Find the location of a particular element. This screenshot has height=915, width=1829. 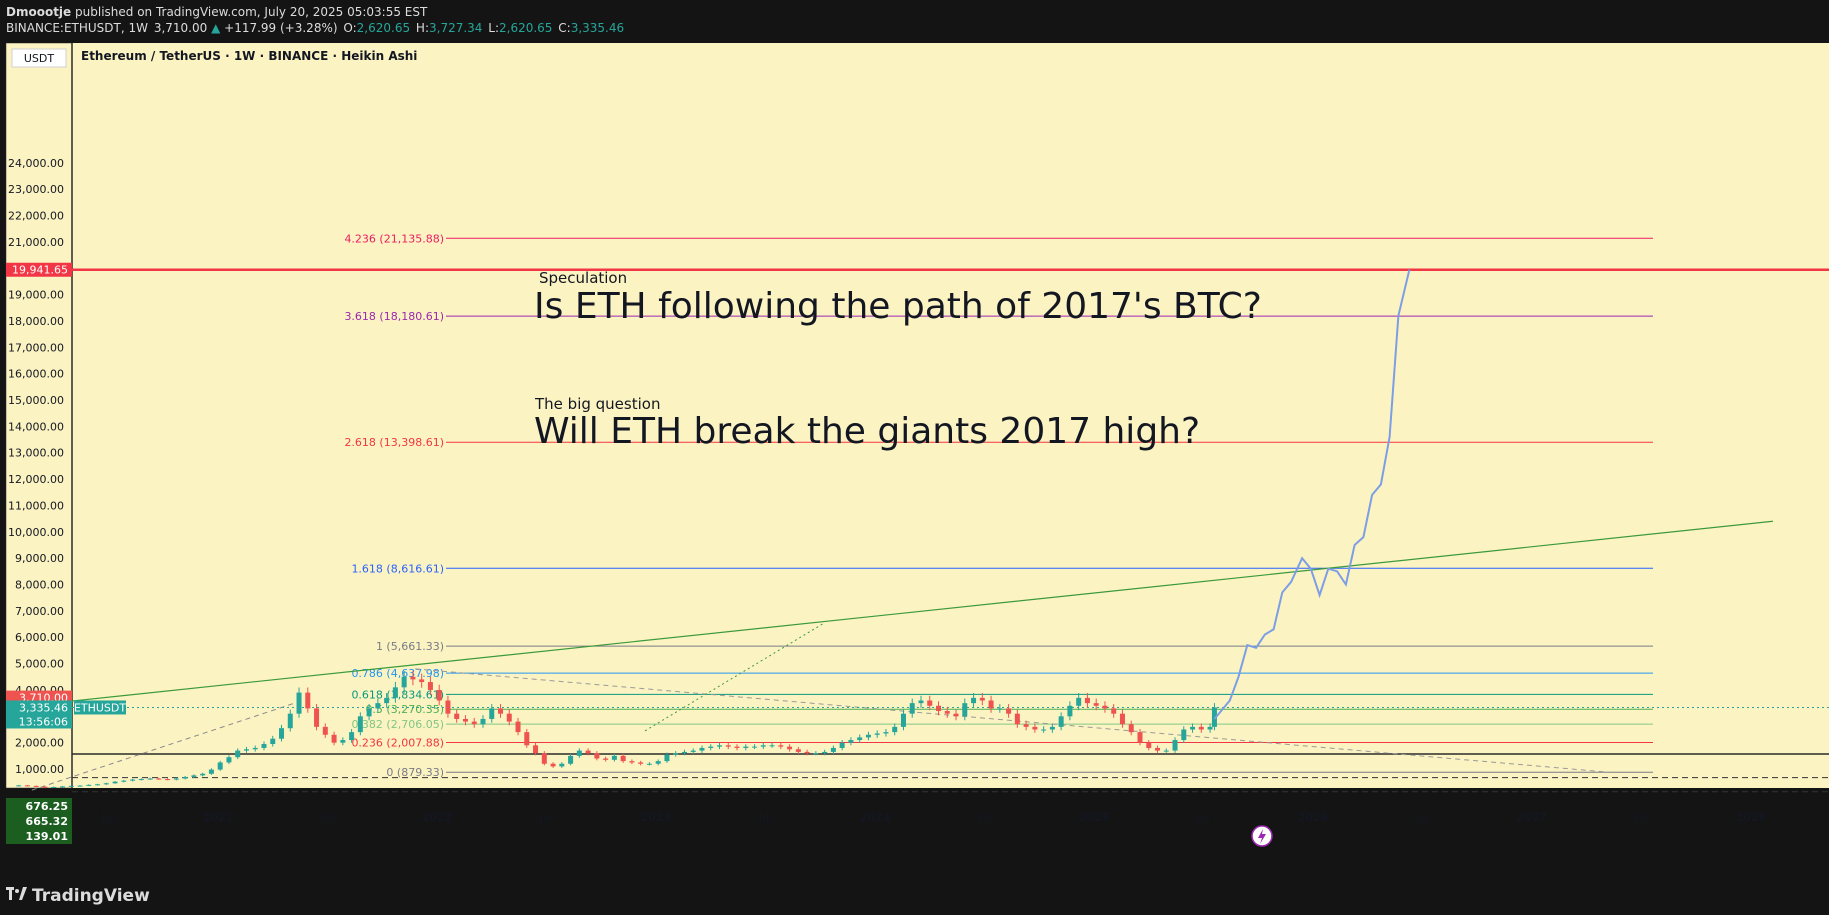

last-price: 3,710.00 is located at coordinates (180, 28).